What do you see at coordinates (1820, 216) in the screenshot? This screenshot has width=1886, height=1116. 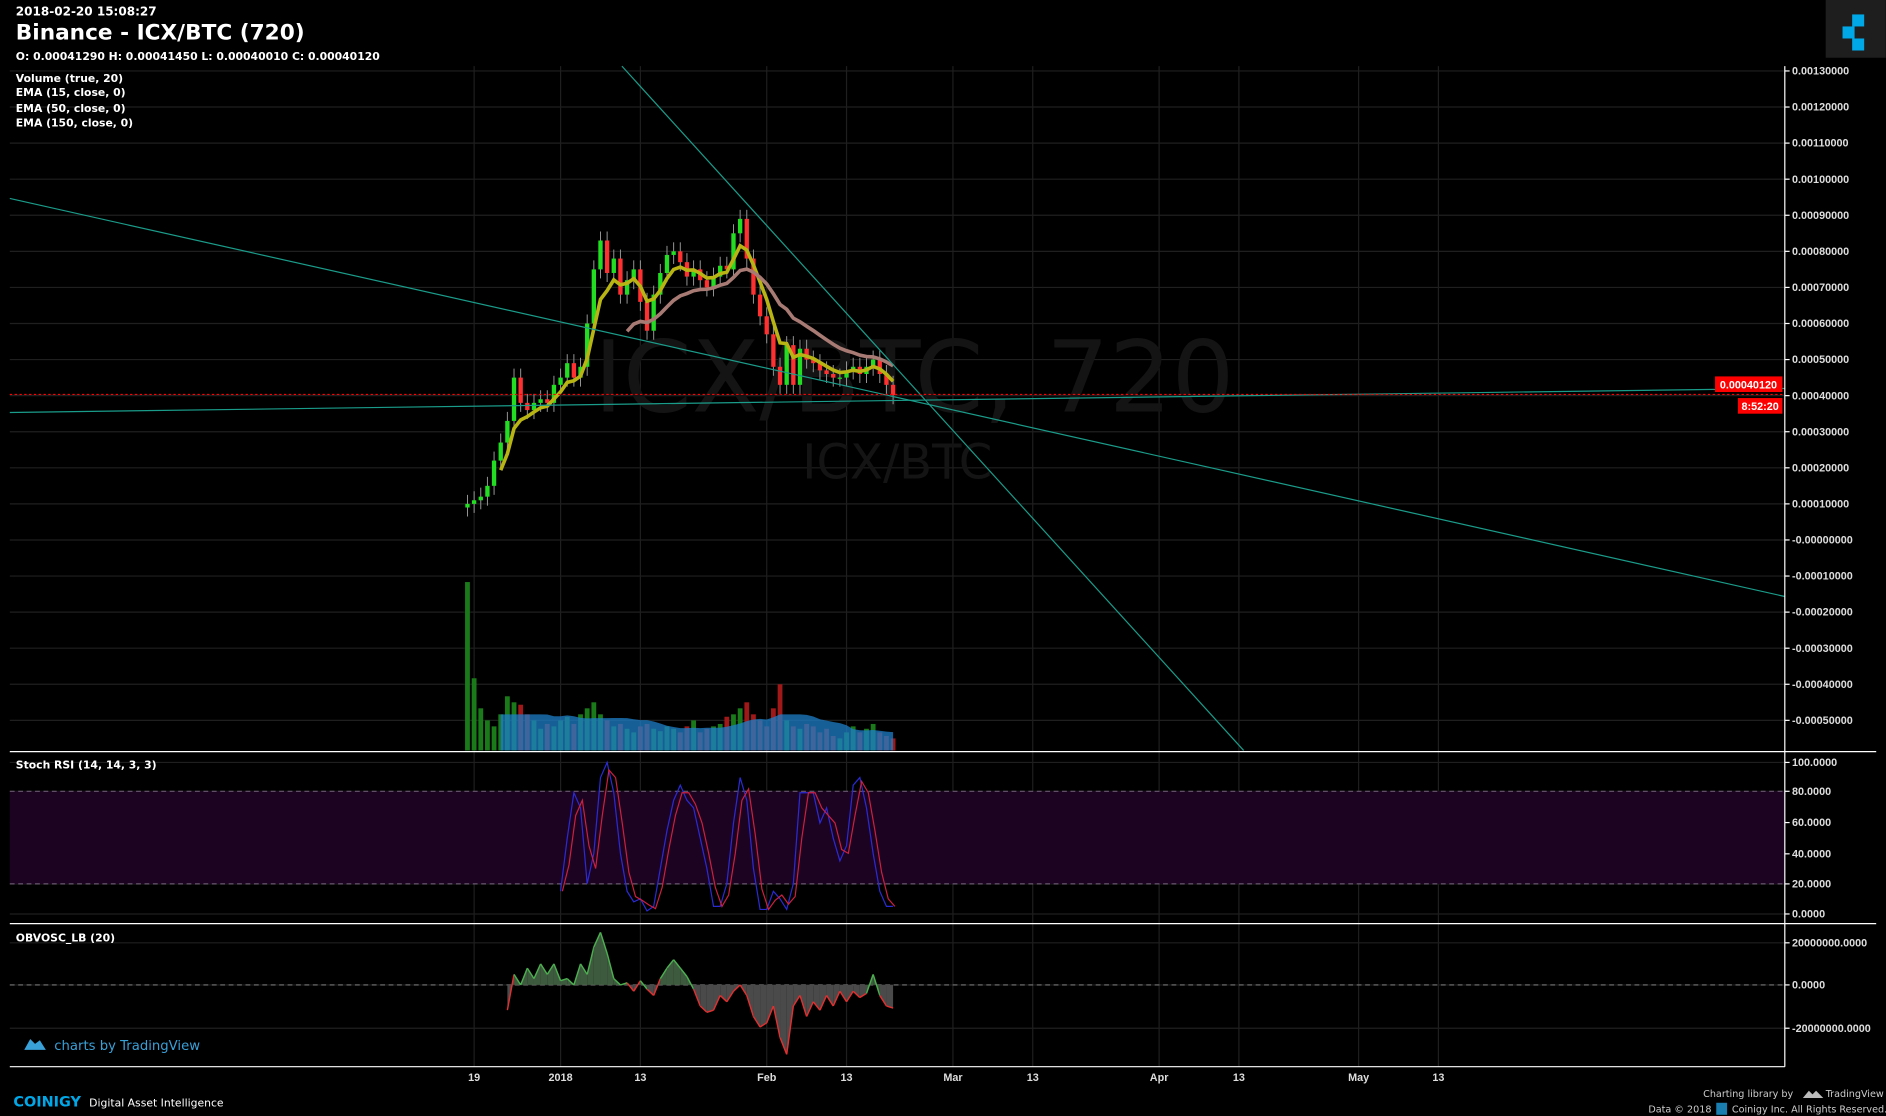 I see `price-tick-label: 0.00090000` at bounding box center [1820, 216].